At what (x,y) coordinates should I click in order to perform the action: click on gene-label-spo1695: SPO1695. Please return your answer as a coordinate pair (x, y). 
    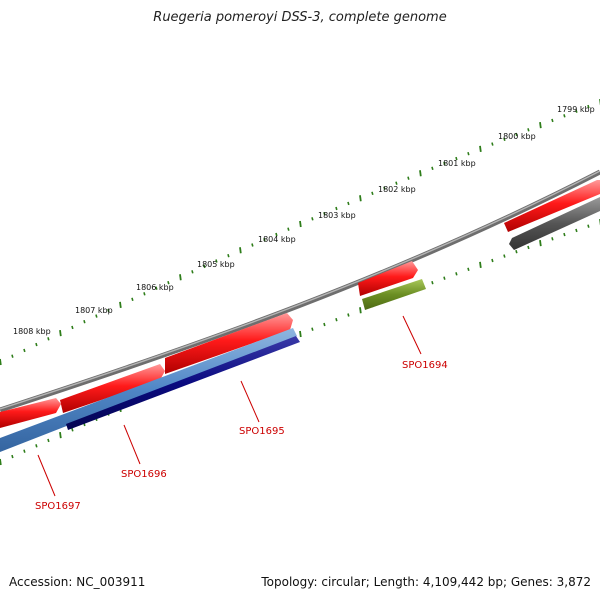
    Looking at the image, I should click on (262, 431).